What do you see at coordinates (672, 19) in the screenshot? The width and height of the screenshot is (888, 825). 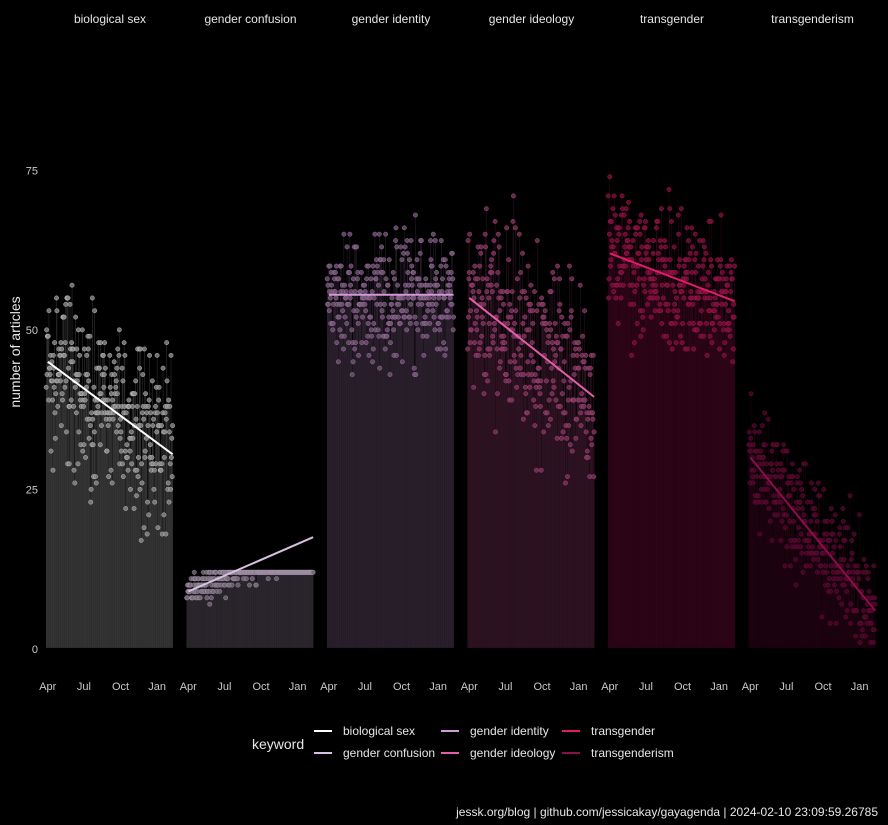 I see `facet-title: transgender` at bounding box center [672, 19].